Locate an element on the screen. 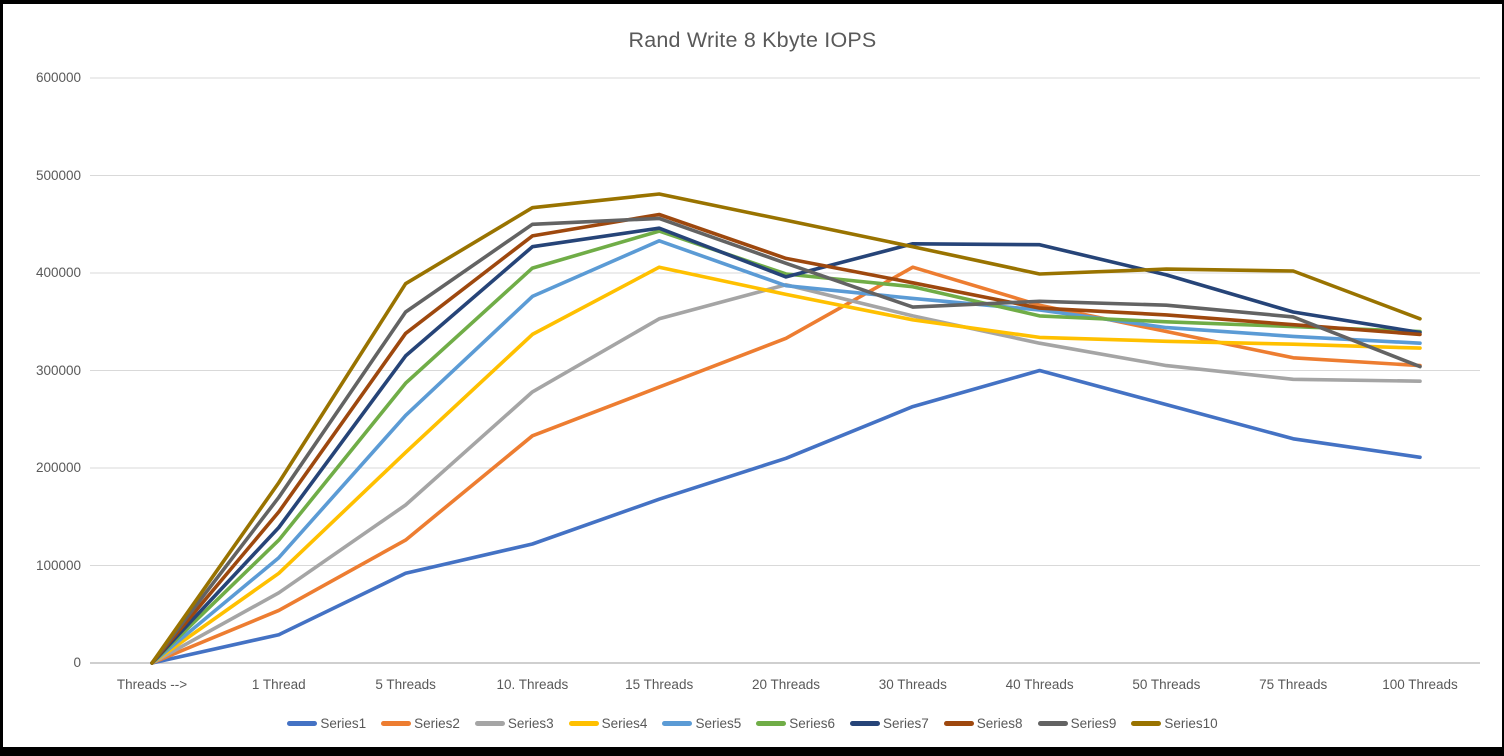  legend-label: Series2 is located at coordinates (437, 723).